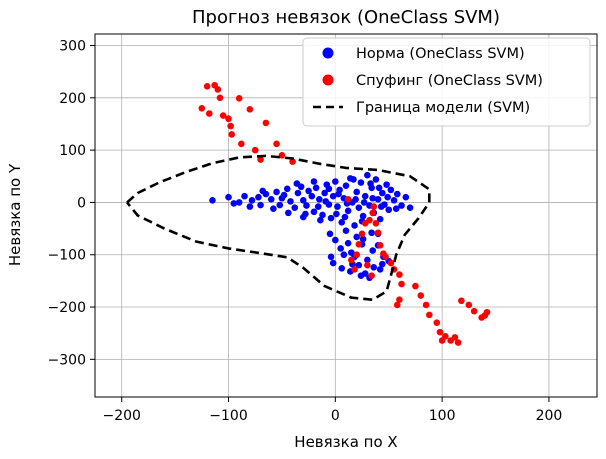 The height and width of the screenshot is (459, 606). Describe the element at coordinates (443, 108) in the screenshot. I see `legend-label: Граница модели (SVM)` at that location.